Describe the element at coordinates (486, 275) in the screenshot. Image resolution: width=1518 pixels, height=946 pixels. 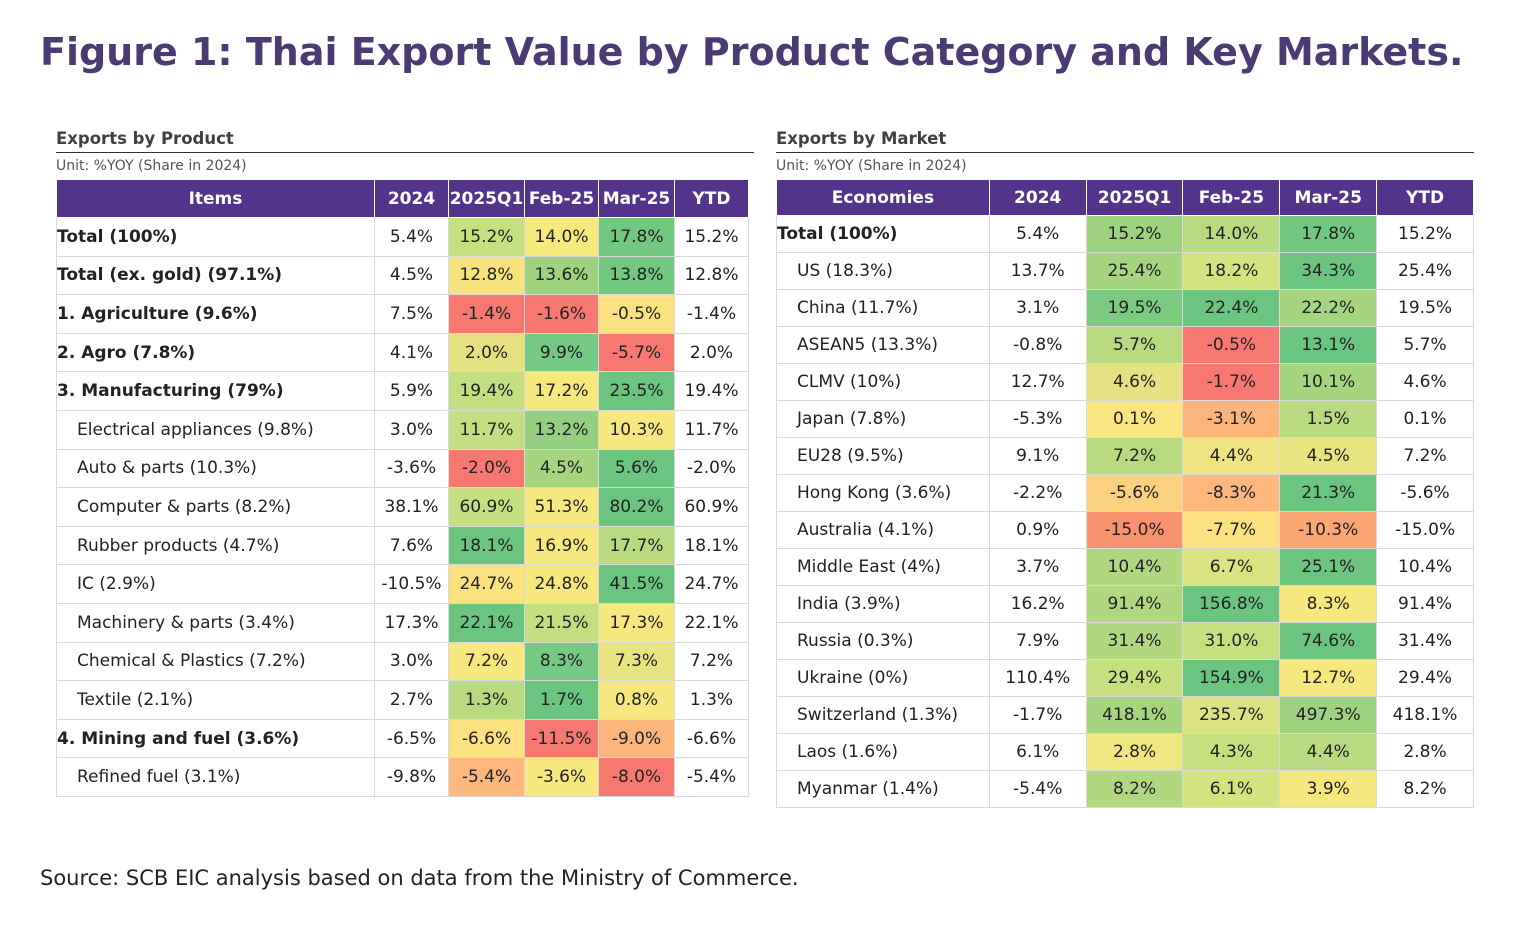
I see `value-cell-2025q1: 12.8%` at that location.